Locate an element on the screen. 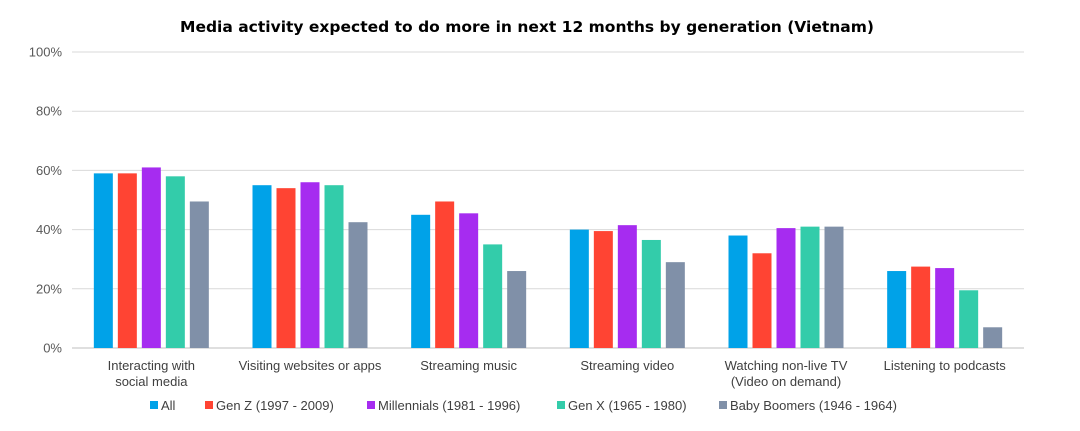 This screenshot has width=1080, height=431. legend-label: Gen Z (1997 - 2009) is located at coordinates (275, 405).